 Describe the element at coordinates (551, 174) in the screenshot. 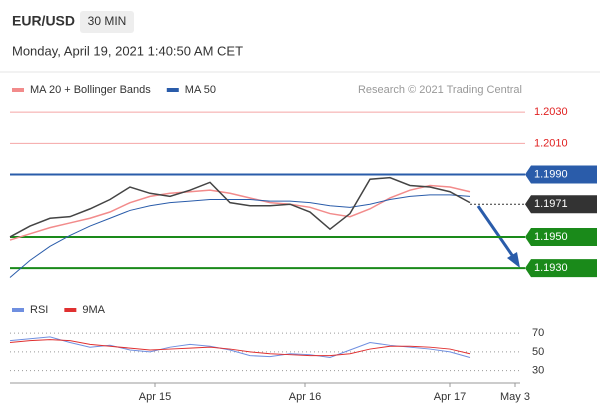

I see `level-label: 1.1990` at that location.